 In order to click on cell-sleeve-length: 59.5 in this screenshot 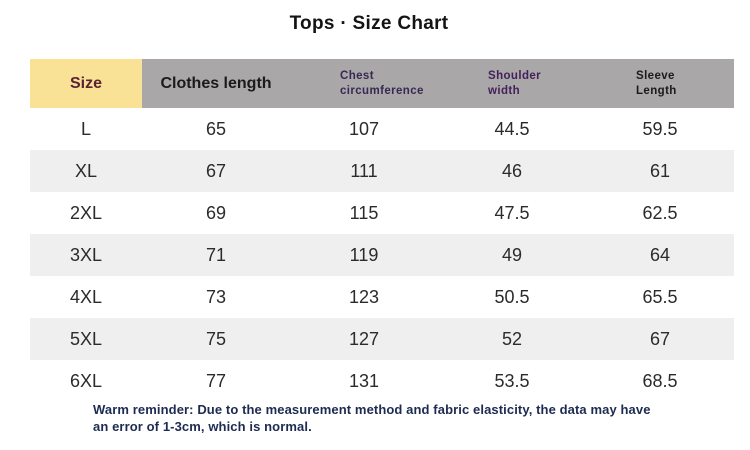, I will do `click(660, 128)`.